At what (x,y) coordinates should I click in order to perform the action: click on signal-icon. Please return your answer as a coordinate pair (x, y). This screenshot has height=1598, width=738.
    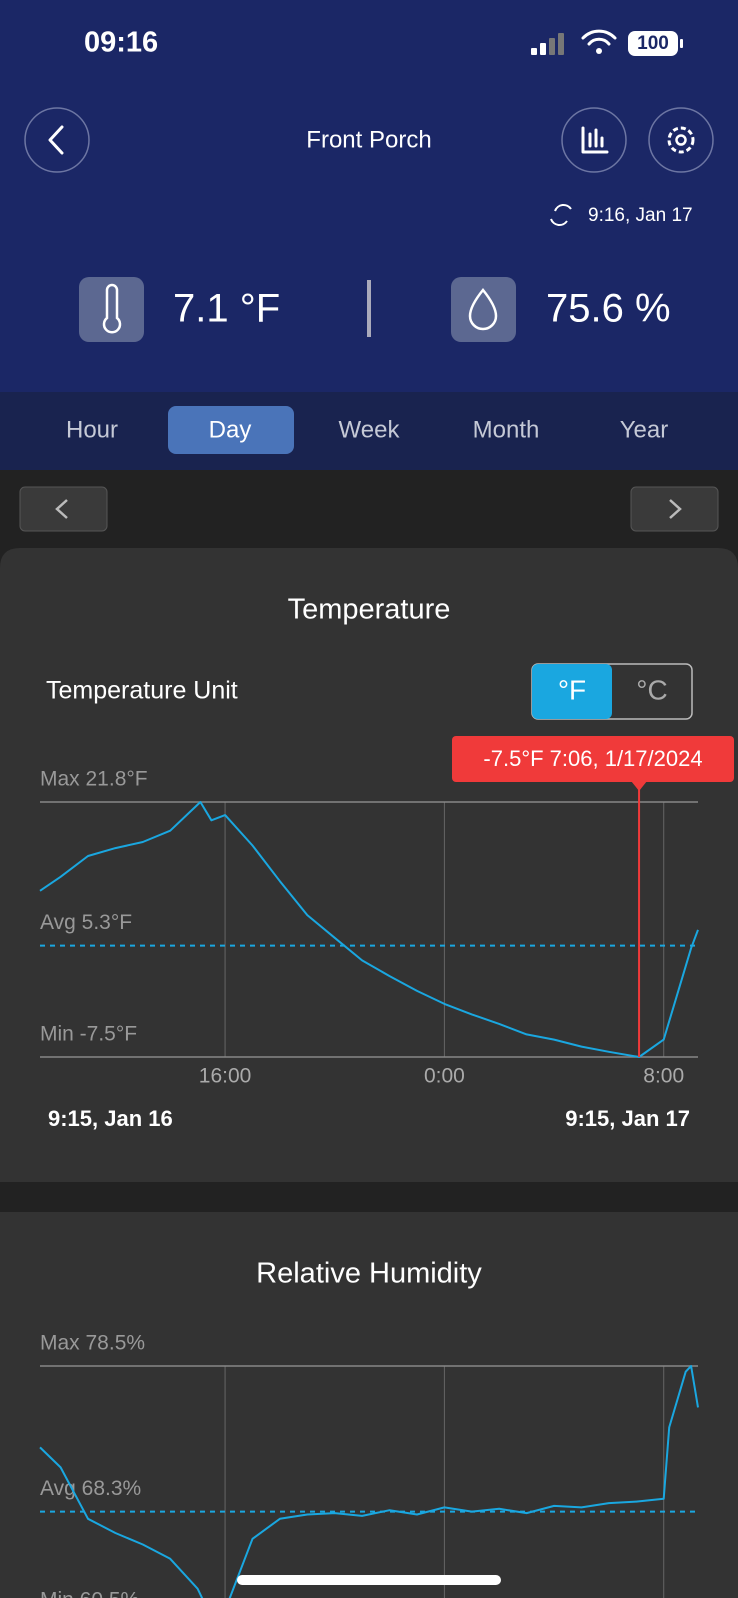
    Looking at the image, I should click on (547, 44).